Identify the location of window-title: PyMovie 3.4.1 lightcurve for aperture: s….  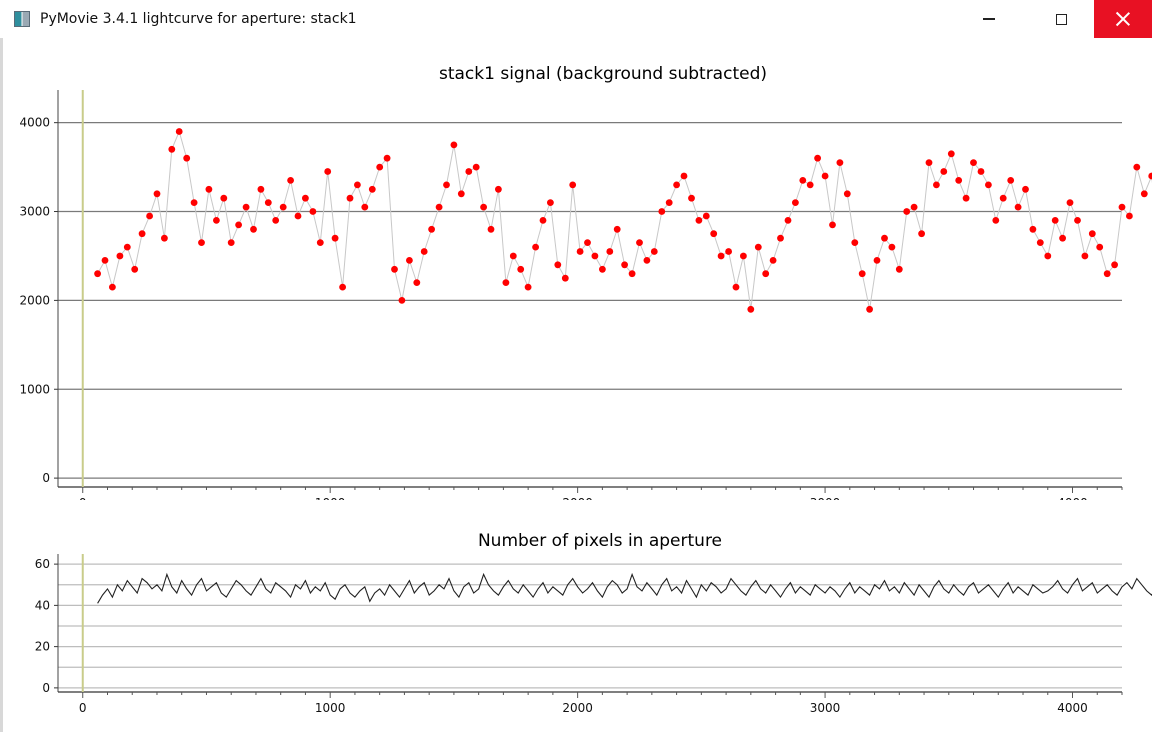
(198, 19).